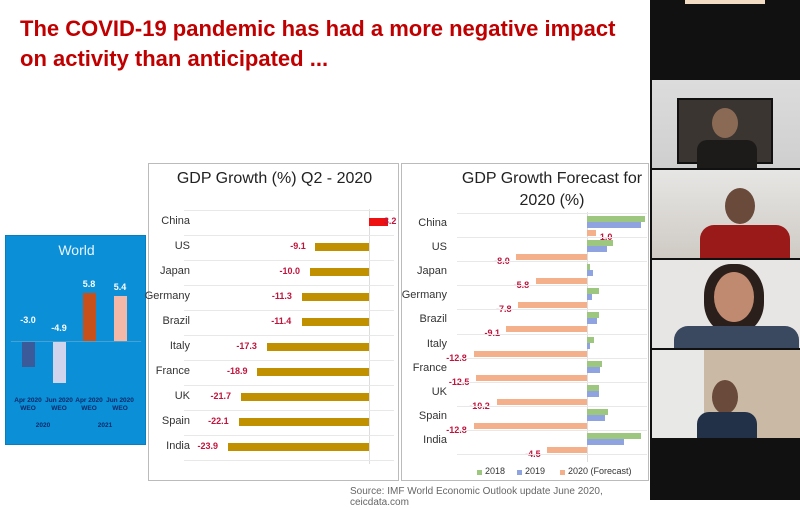 This screenshot has width=800, height=508. Describe the element at coordinates (178, 446) in the screenshot. I see `category-label: India` at that location.